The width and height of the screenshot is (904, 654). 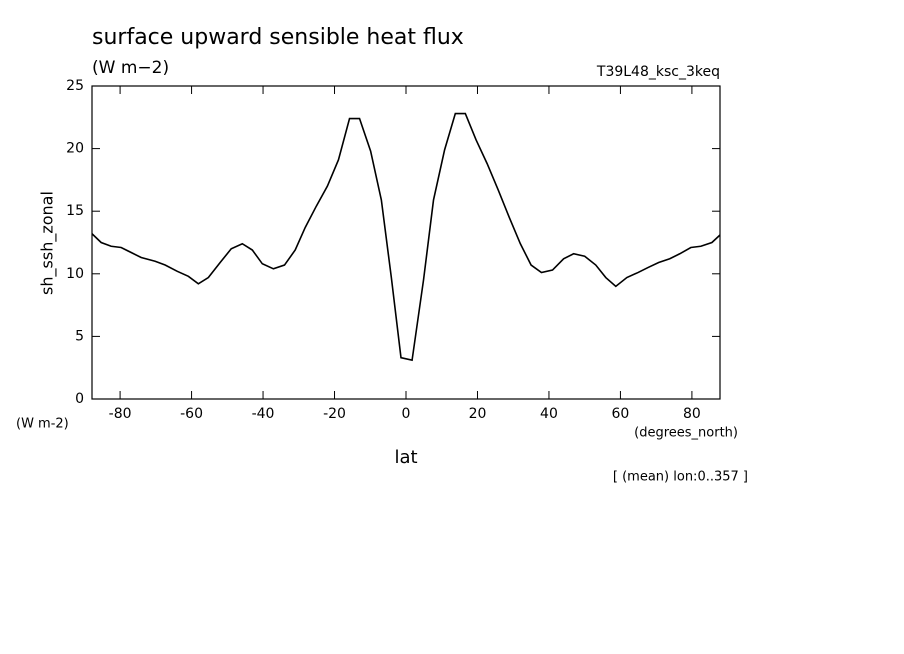 What do you see at coordinates (48, 243) in the screenshot?
I see `y-axis-label: sh_ssh_zonal` at bounding box center [48, 243].